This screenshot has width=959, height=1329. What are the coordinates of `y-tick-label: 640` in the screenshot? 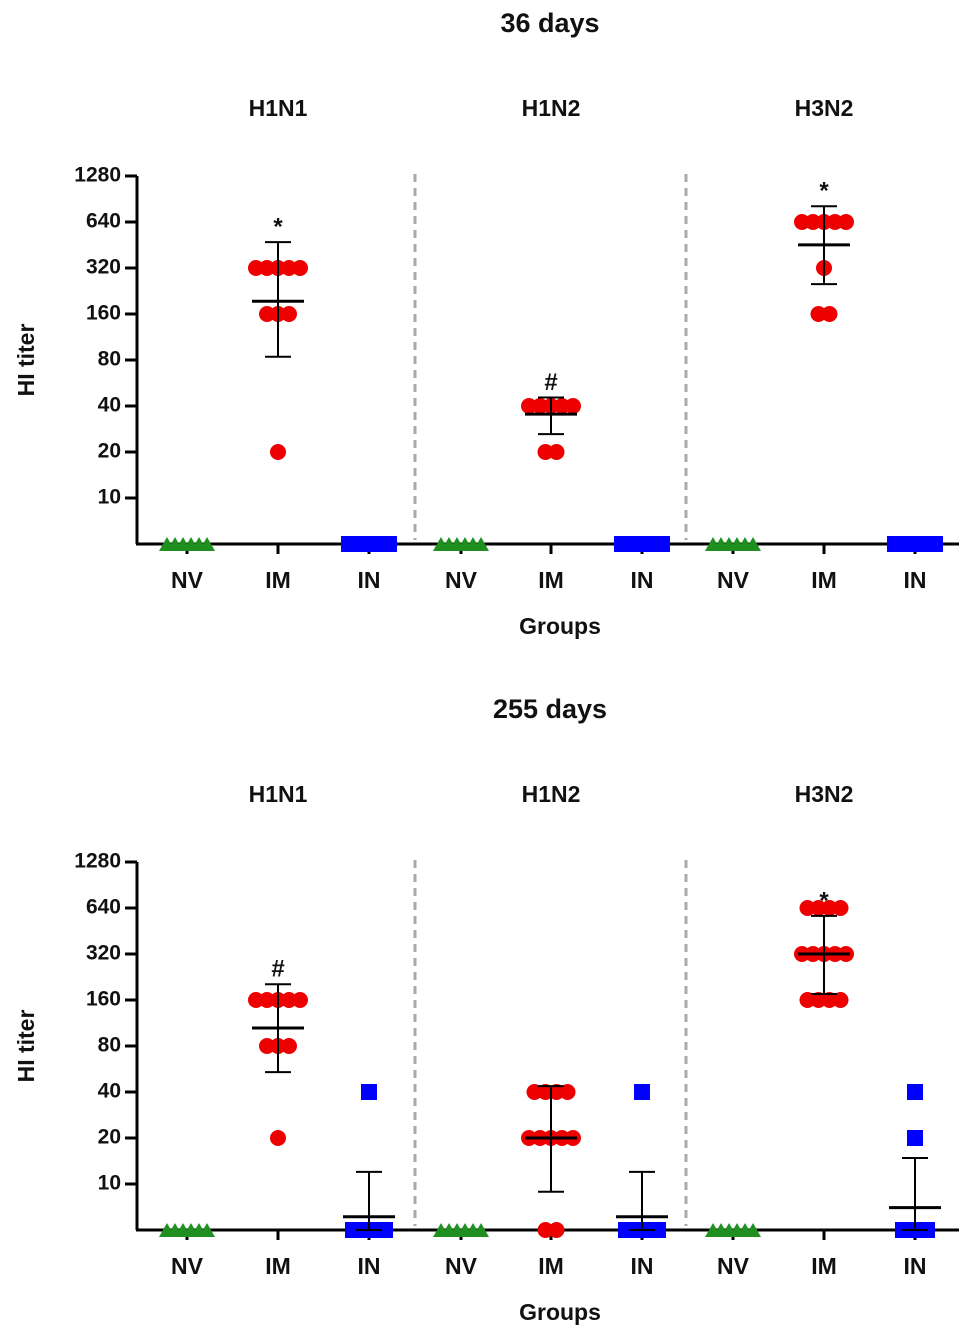 It's located at (103, 907).